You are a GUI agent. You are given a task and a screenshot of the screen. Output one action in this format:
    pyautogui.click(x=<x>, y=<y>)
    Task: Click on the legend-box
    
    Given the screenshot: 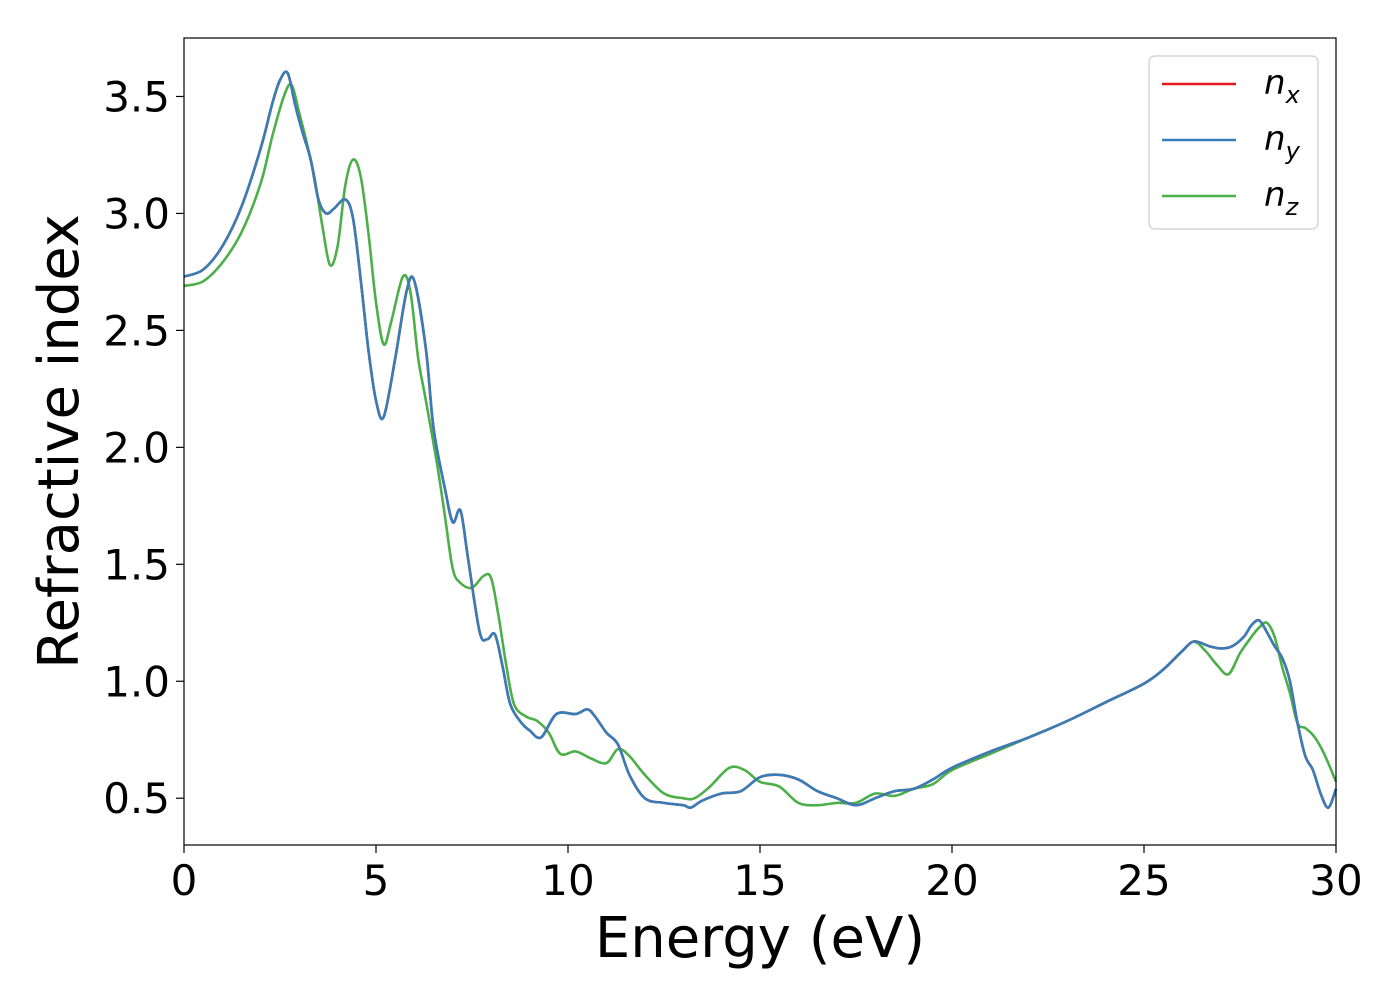 What is the action you would take?
    pyautogui.click(x=1233, y=142)
    